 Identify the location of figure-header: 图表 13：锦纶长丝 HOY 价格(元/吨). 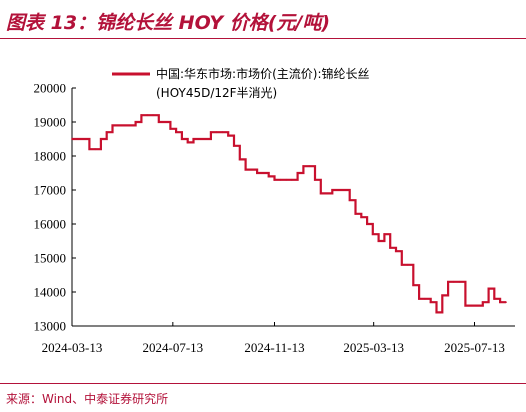
(263, 20).